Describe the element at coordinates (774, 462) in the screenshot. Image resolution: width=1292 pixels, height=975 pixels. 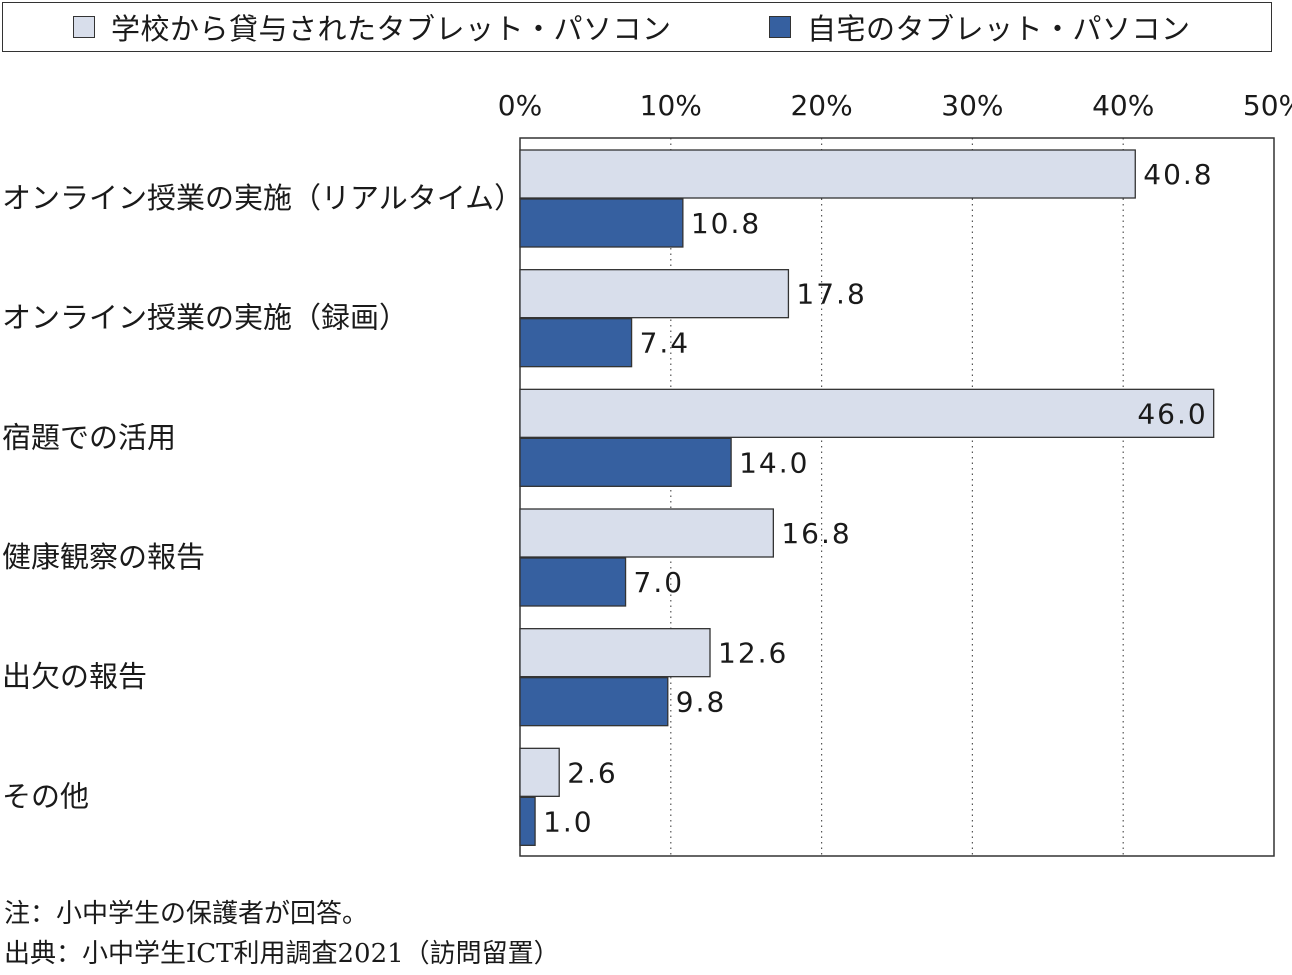
I see `data-label: 14.0` at that location.